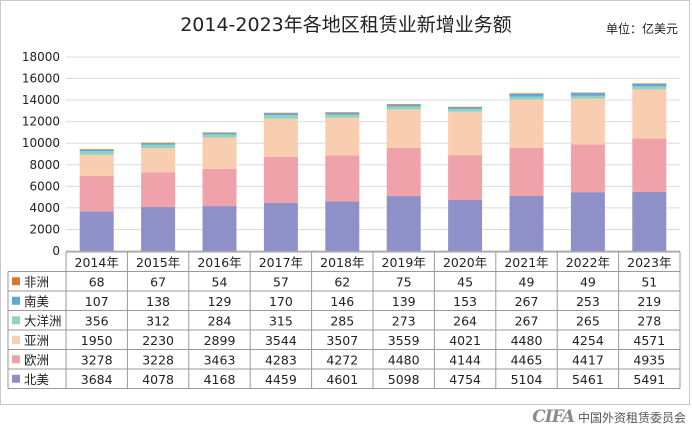 The width and height of the screenshot is (692, 432). I want to click on data-label: 219, so click(649, 301).